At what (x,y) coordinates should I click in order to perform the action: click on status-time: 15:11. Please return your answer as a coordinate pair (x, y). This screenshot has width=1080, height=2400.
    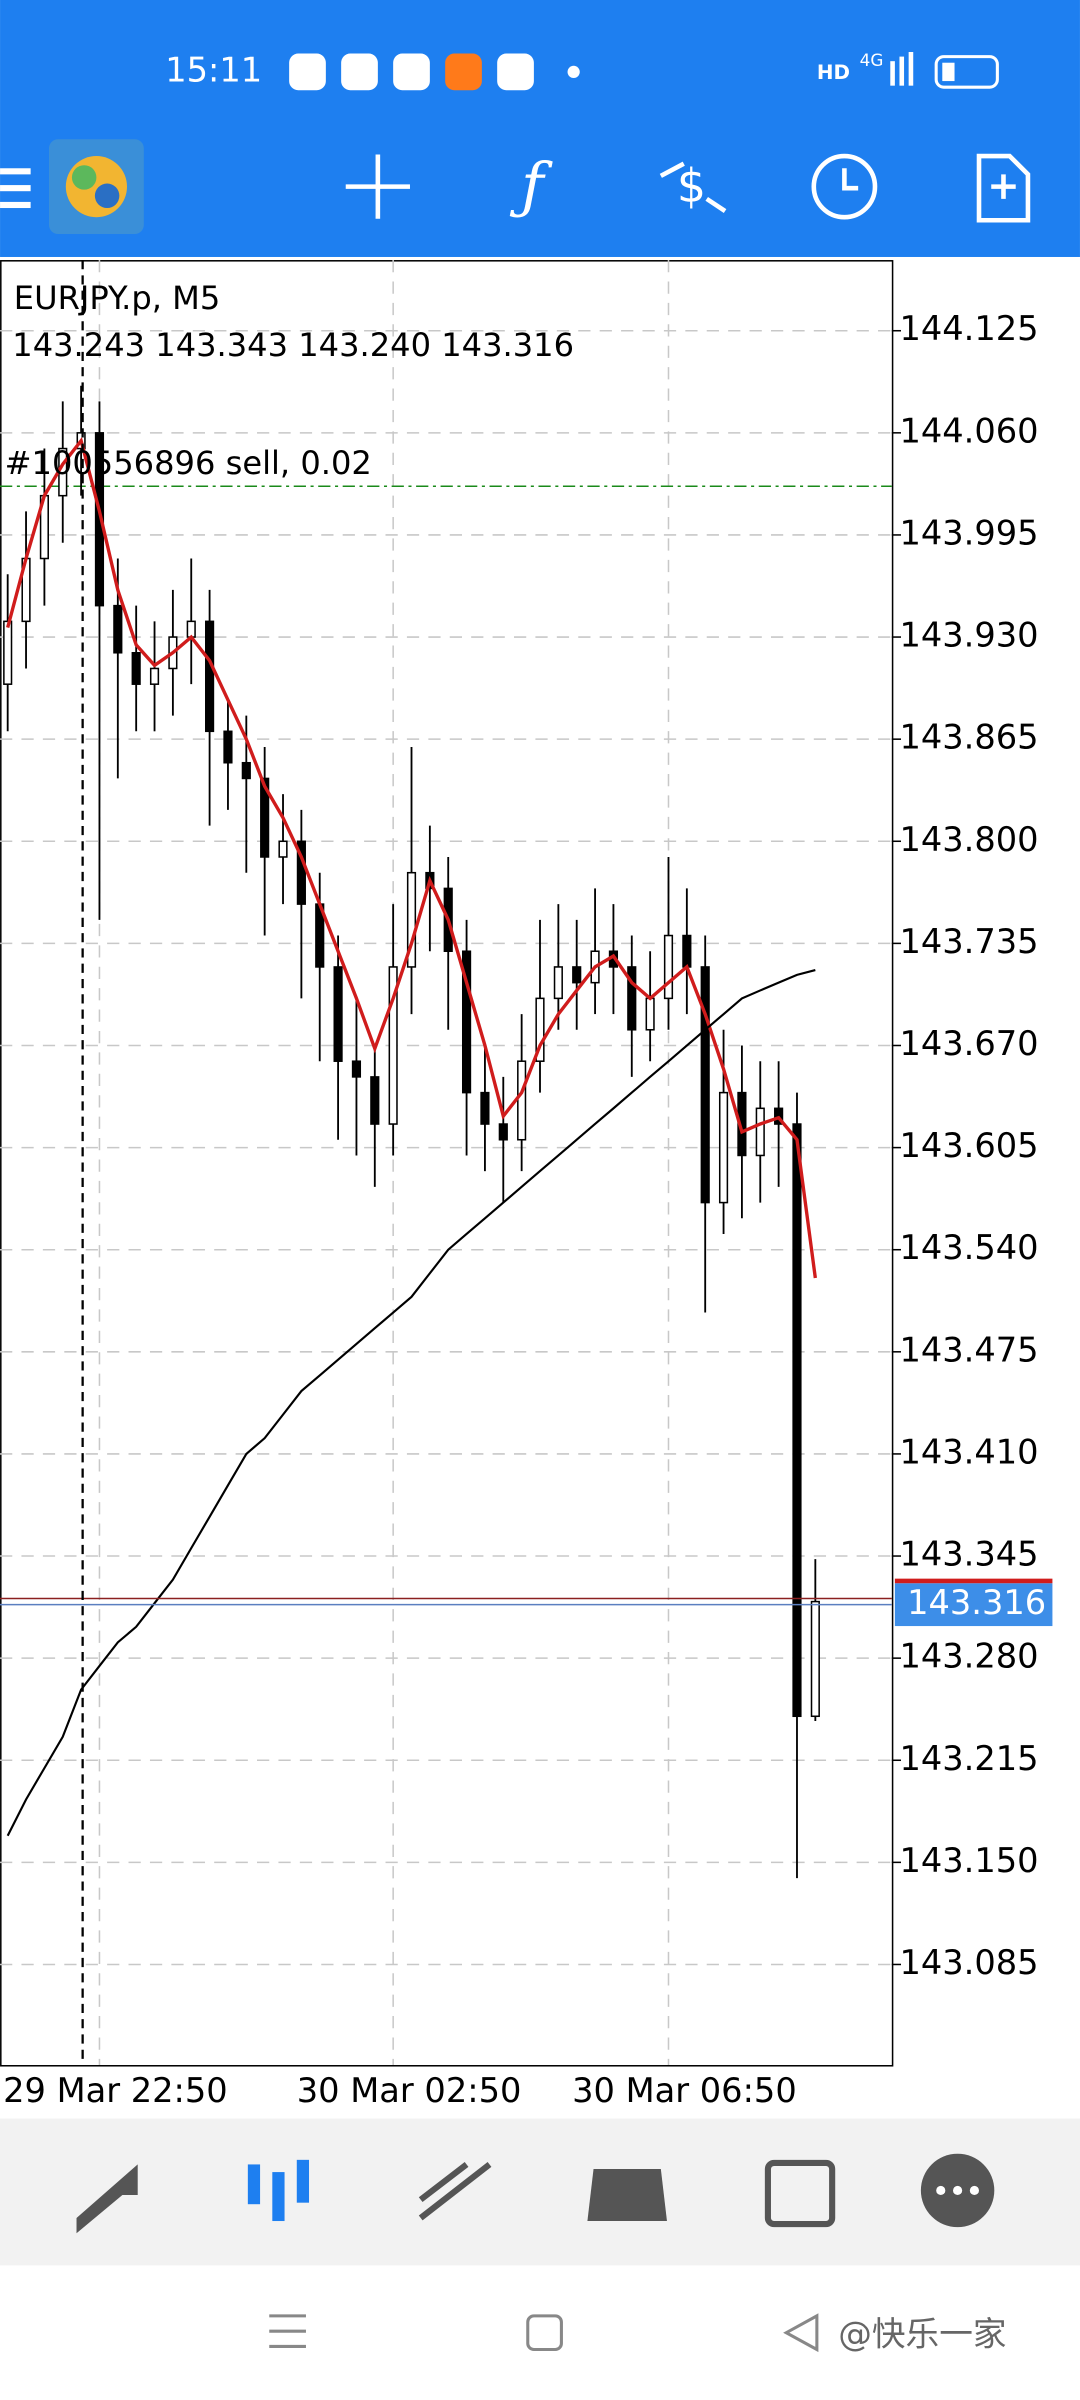
    Looking at the image, I should click on (213, 69).